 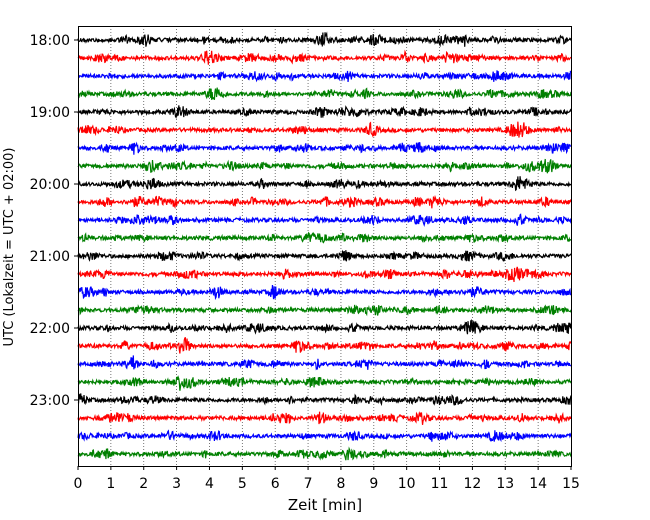 I want to click on x-tick-label: 7, so click(x=308, y=484).